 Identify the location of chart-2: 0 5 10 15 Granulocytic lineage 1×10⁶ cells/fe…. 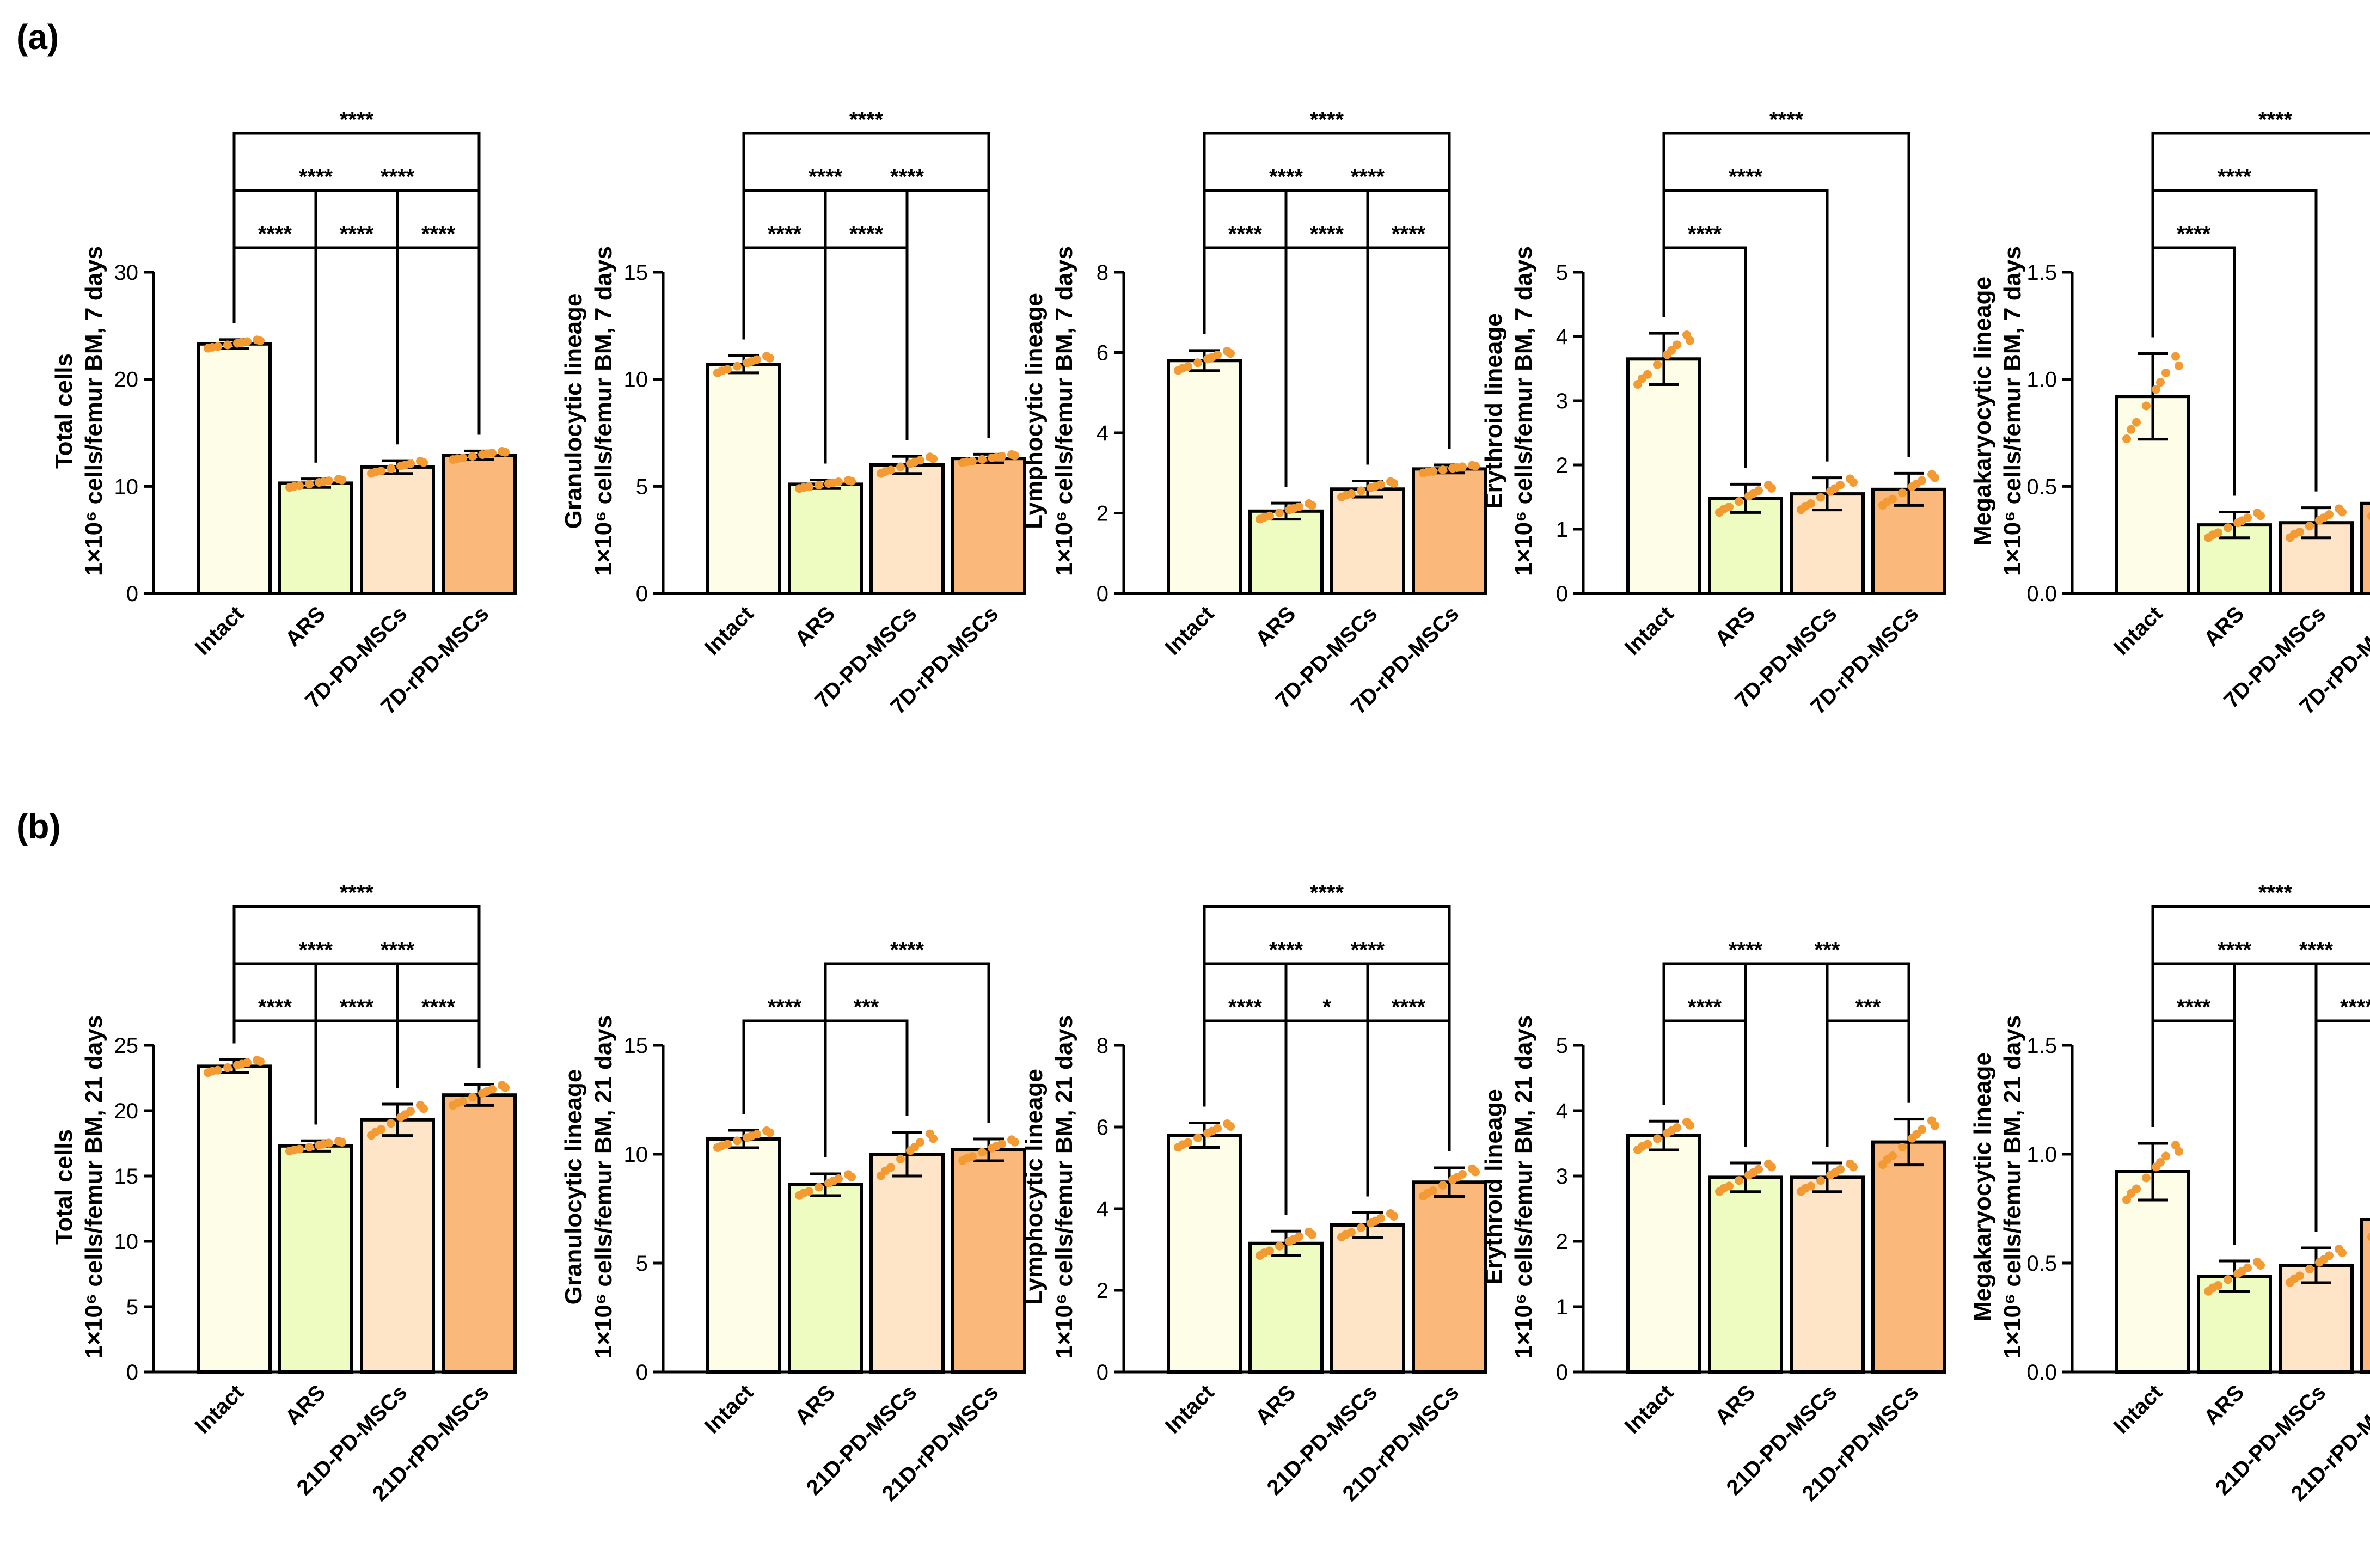
(793, 413).